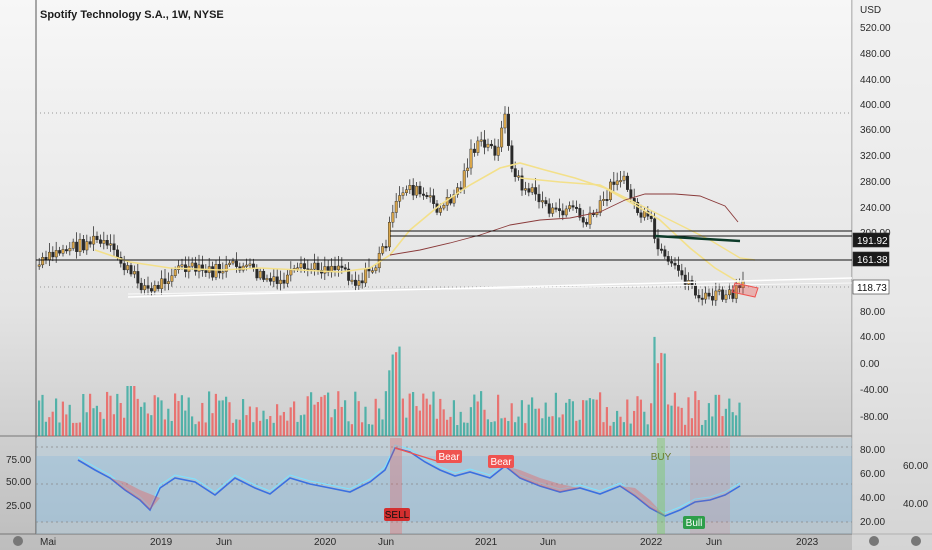  I want to click on sell-label: SELL, so click(397, 515).